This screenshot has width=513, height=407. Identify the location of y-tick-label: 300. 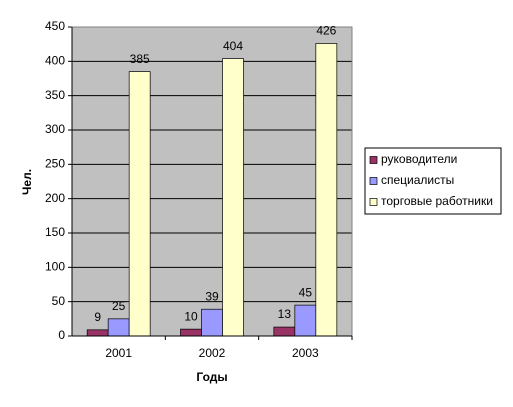
(55, 129).